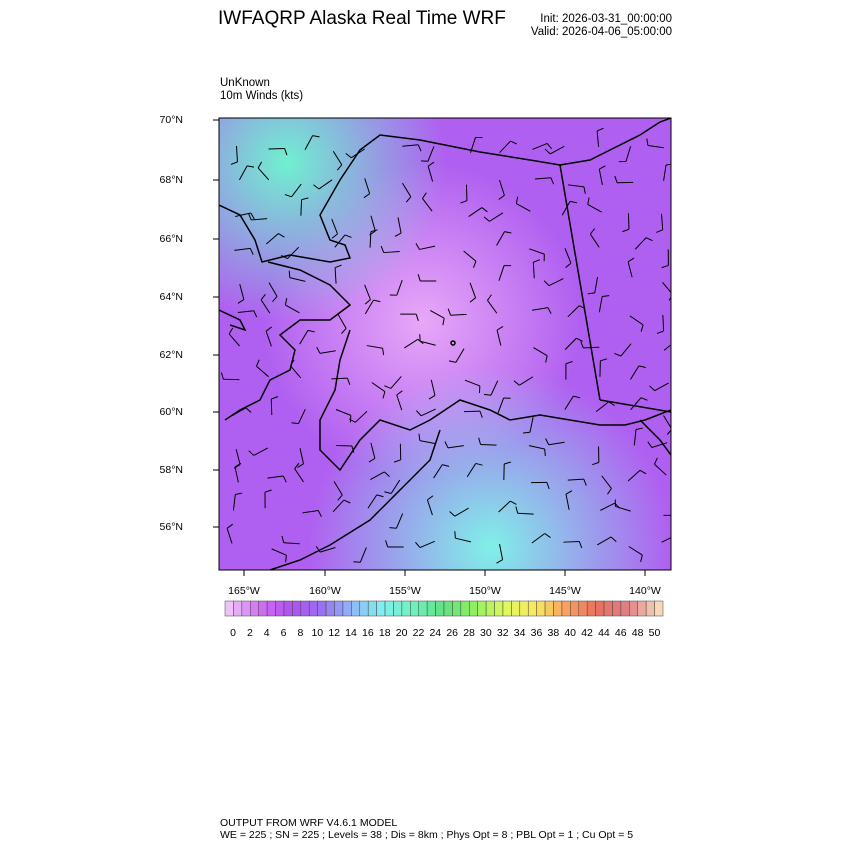 This screenshot has width=850, height=850. I want to click on colorbar-label: 2, so click(249, 633).